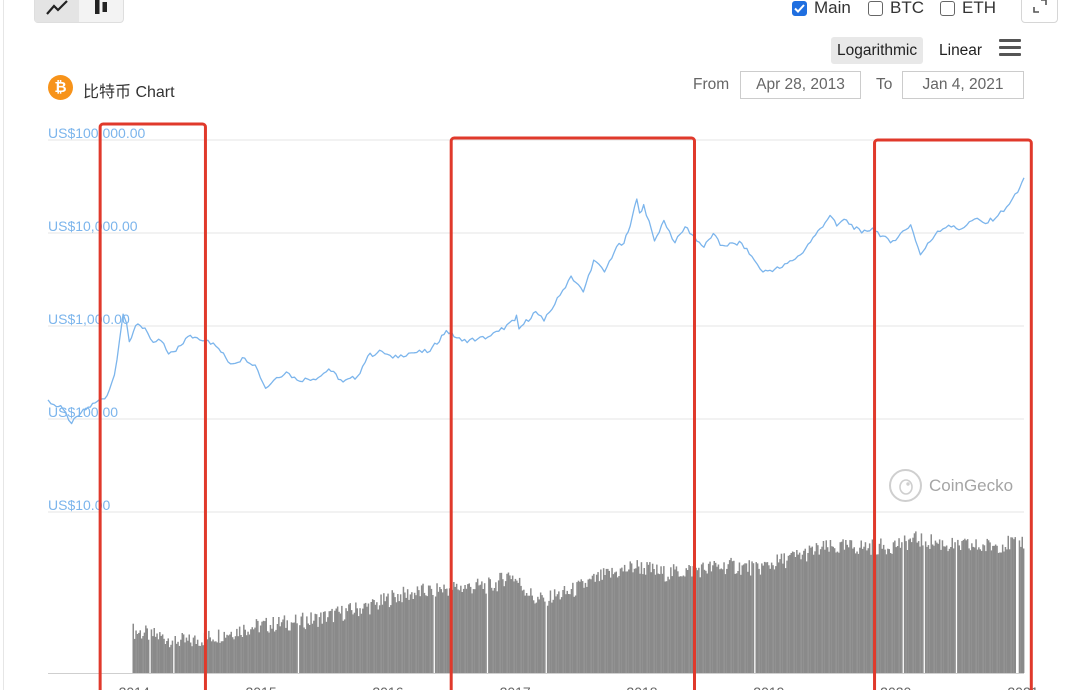 The image size is (1080, 690). I want to click on line-chart-button, so click(57, 11).